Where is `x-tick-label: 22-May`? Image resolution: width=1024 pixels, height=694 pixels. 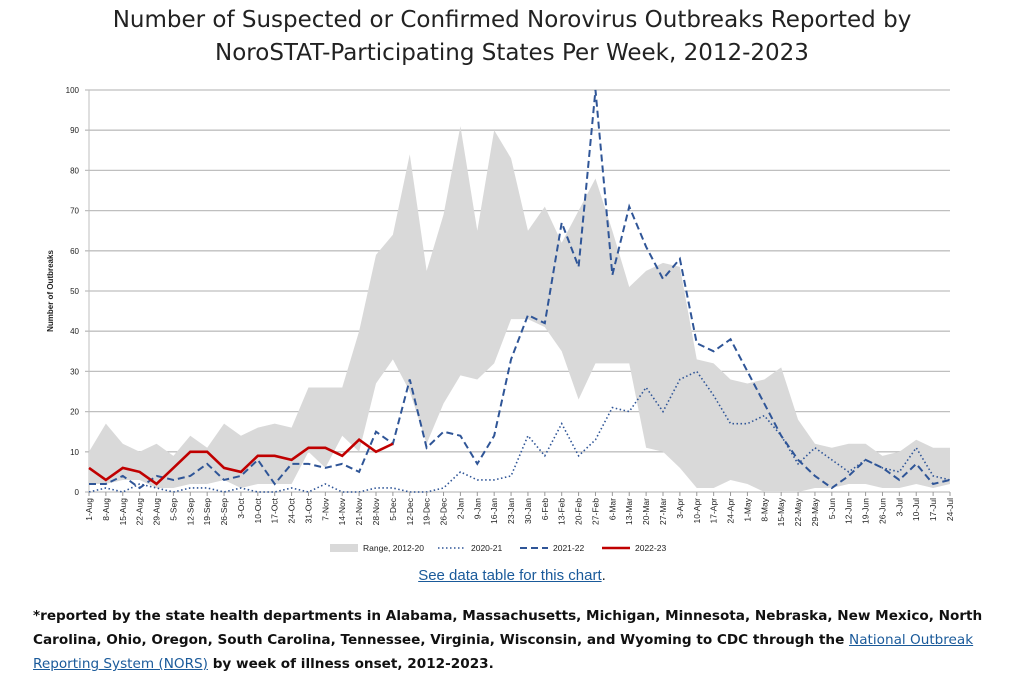 x-tick-label: 22-May is located at coordinates (798, 511).